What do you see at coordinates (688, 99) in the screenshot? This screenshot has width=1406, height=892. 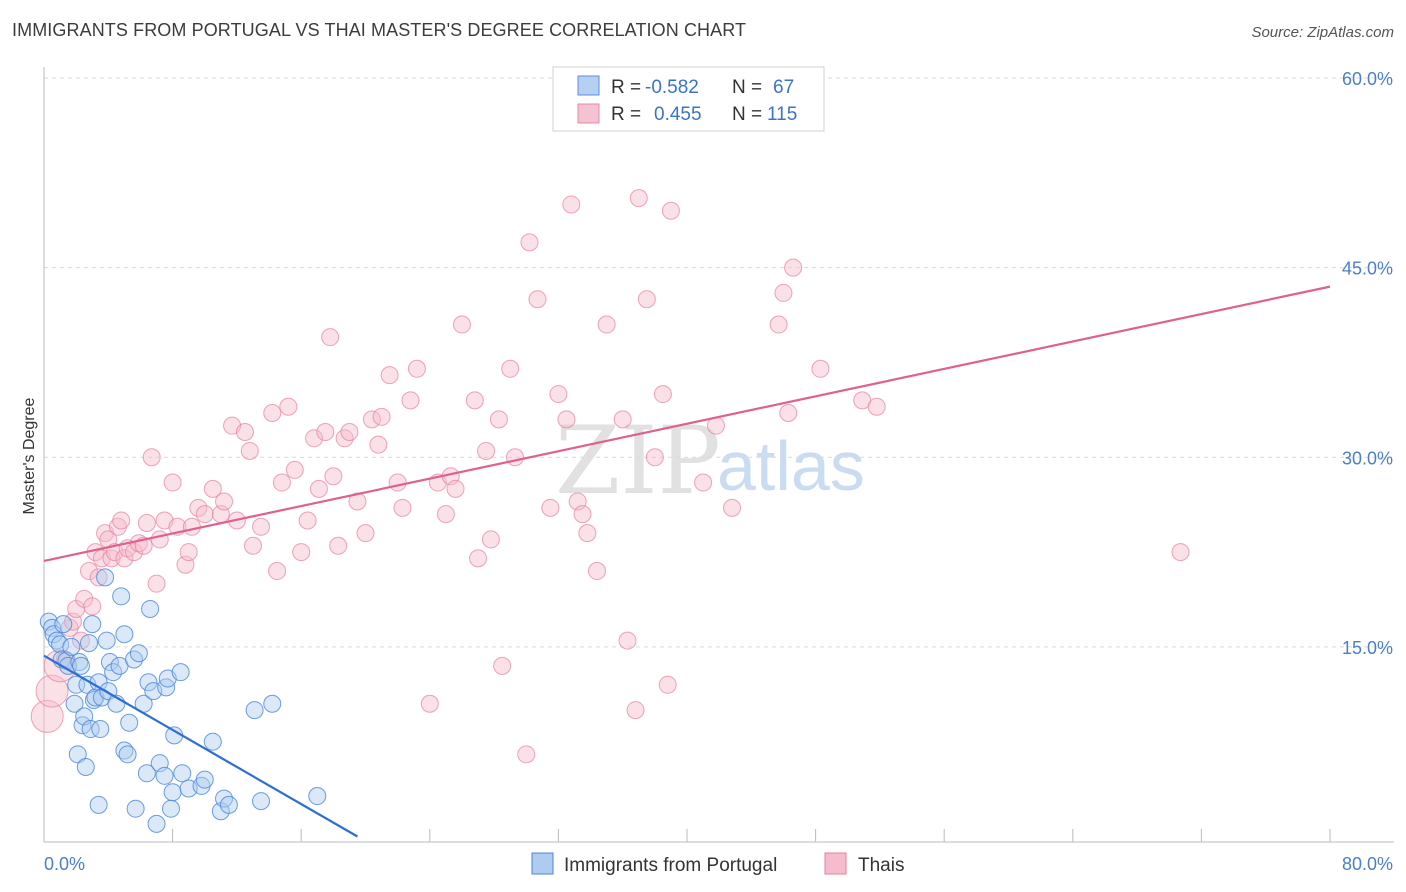 I see `correlation-legend: R = -0.582 N = 67 R = 0.455 N = 115` at bounding box center [688, 99].